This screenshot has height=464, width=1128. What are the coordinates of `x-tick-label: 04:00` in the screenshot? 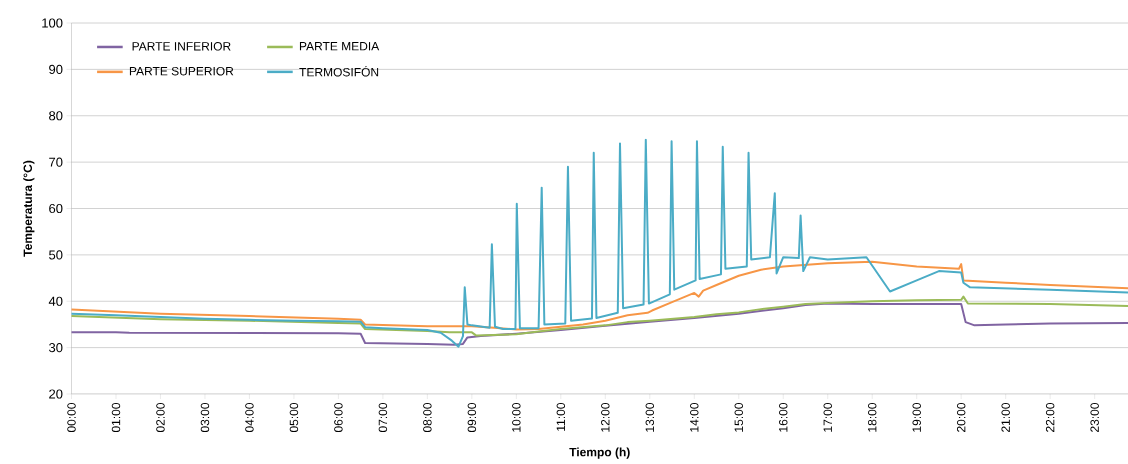 It's located at (249, 418).